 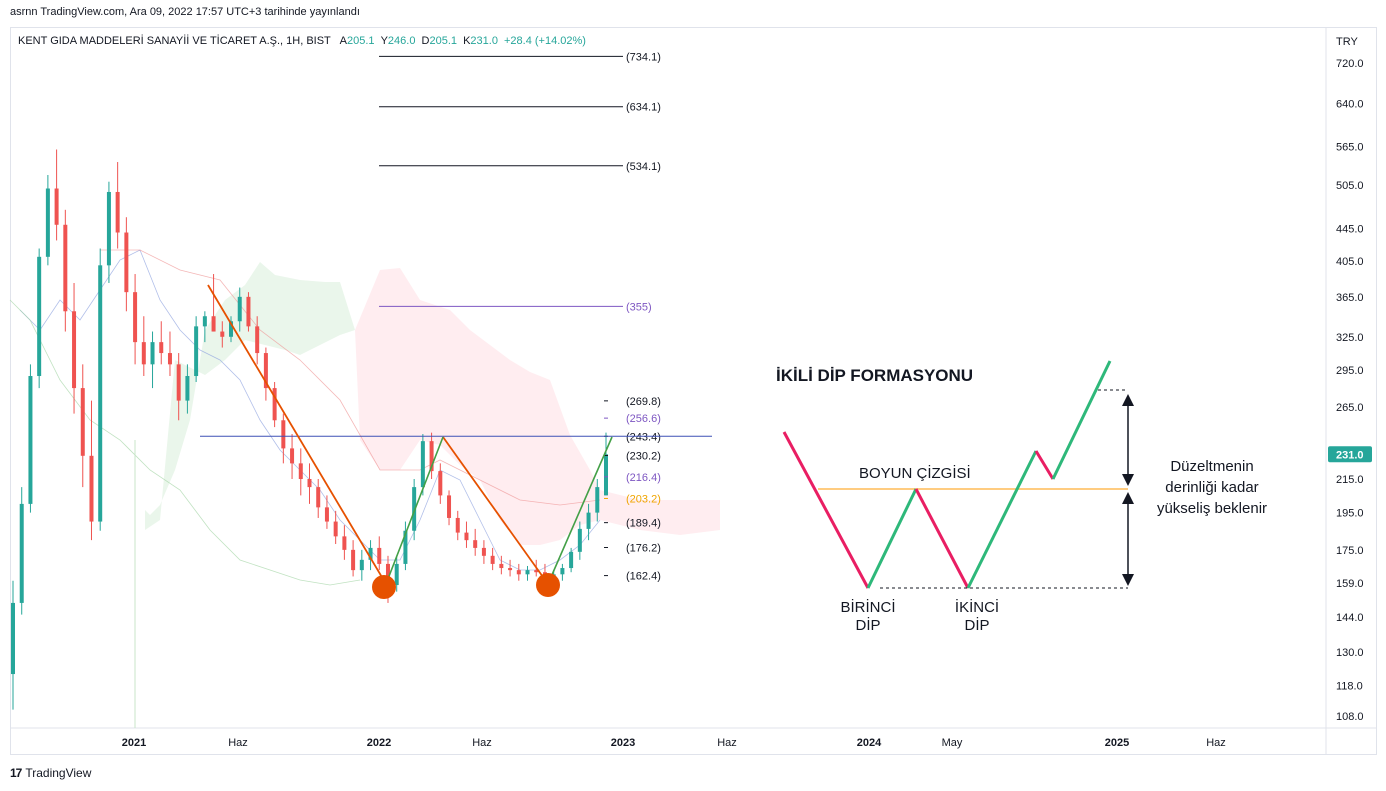 I want to click on tradingview-logo-icon: 17, so click(x=16, y=773).